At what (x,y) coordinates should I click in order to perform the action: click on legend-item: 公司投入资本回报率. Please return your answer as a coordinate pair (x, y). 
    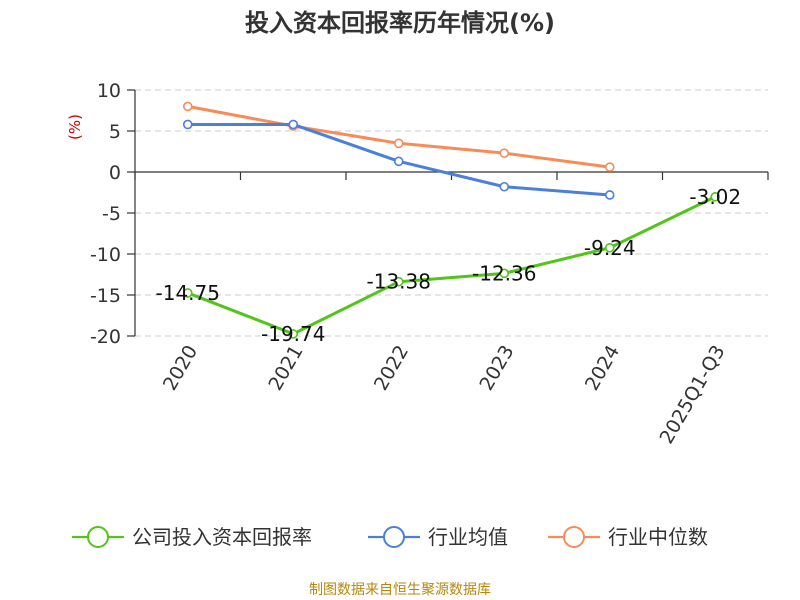
    Looking at the image, I should click on (192, 537).